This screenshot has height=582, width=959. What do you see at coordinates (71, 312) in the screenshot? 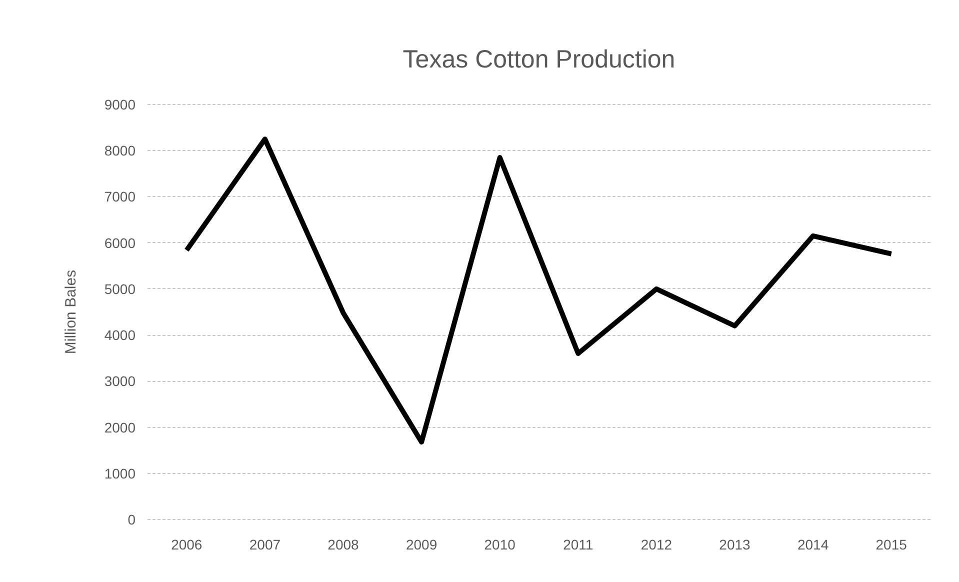
I see `y-axis-title: Million Bales` at bounding box center [71, 312].